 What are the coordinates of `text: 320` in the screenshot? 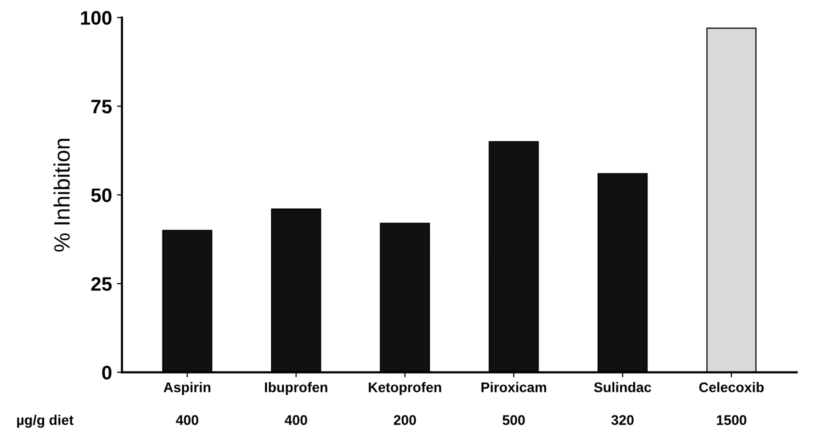 It's located at (622, 420).